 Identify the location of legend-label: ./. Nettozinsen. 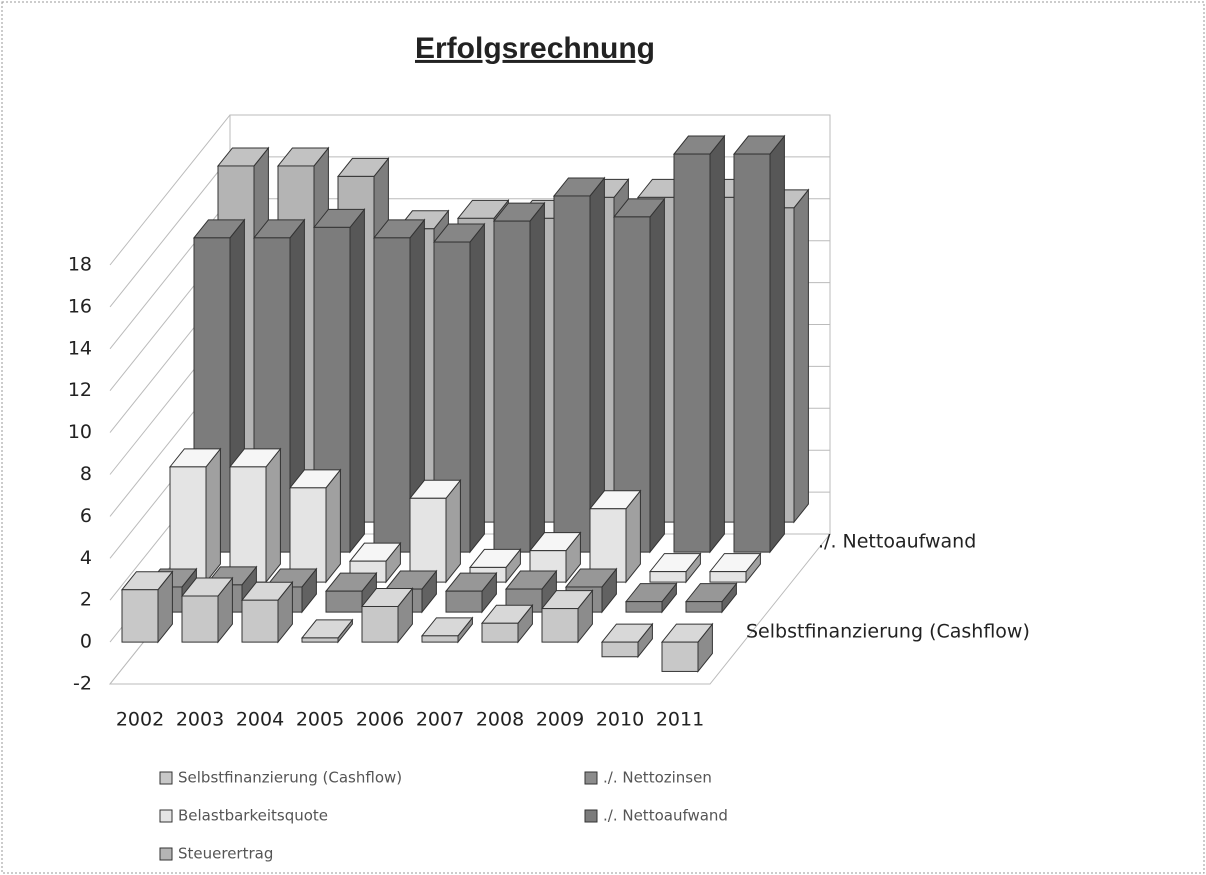
(657, 778).